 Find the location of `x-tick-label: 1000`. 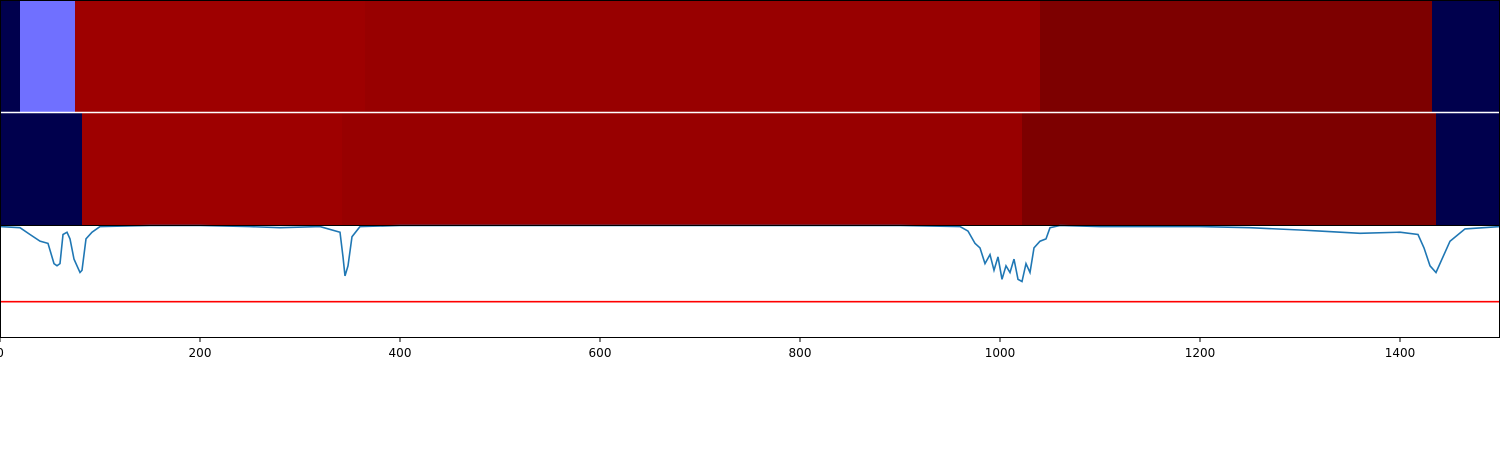

x-tick-label: 1000 is located at coordinates (1000, 353).